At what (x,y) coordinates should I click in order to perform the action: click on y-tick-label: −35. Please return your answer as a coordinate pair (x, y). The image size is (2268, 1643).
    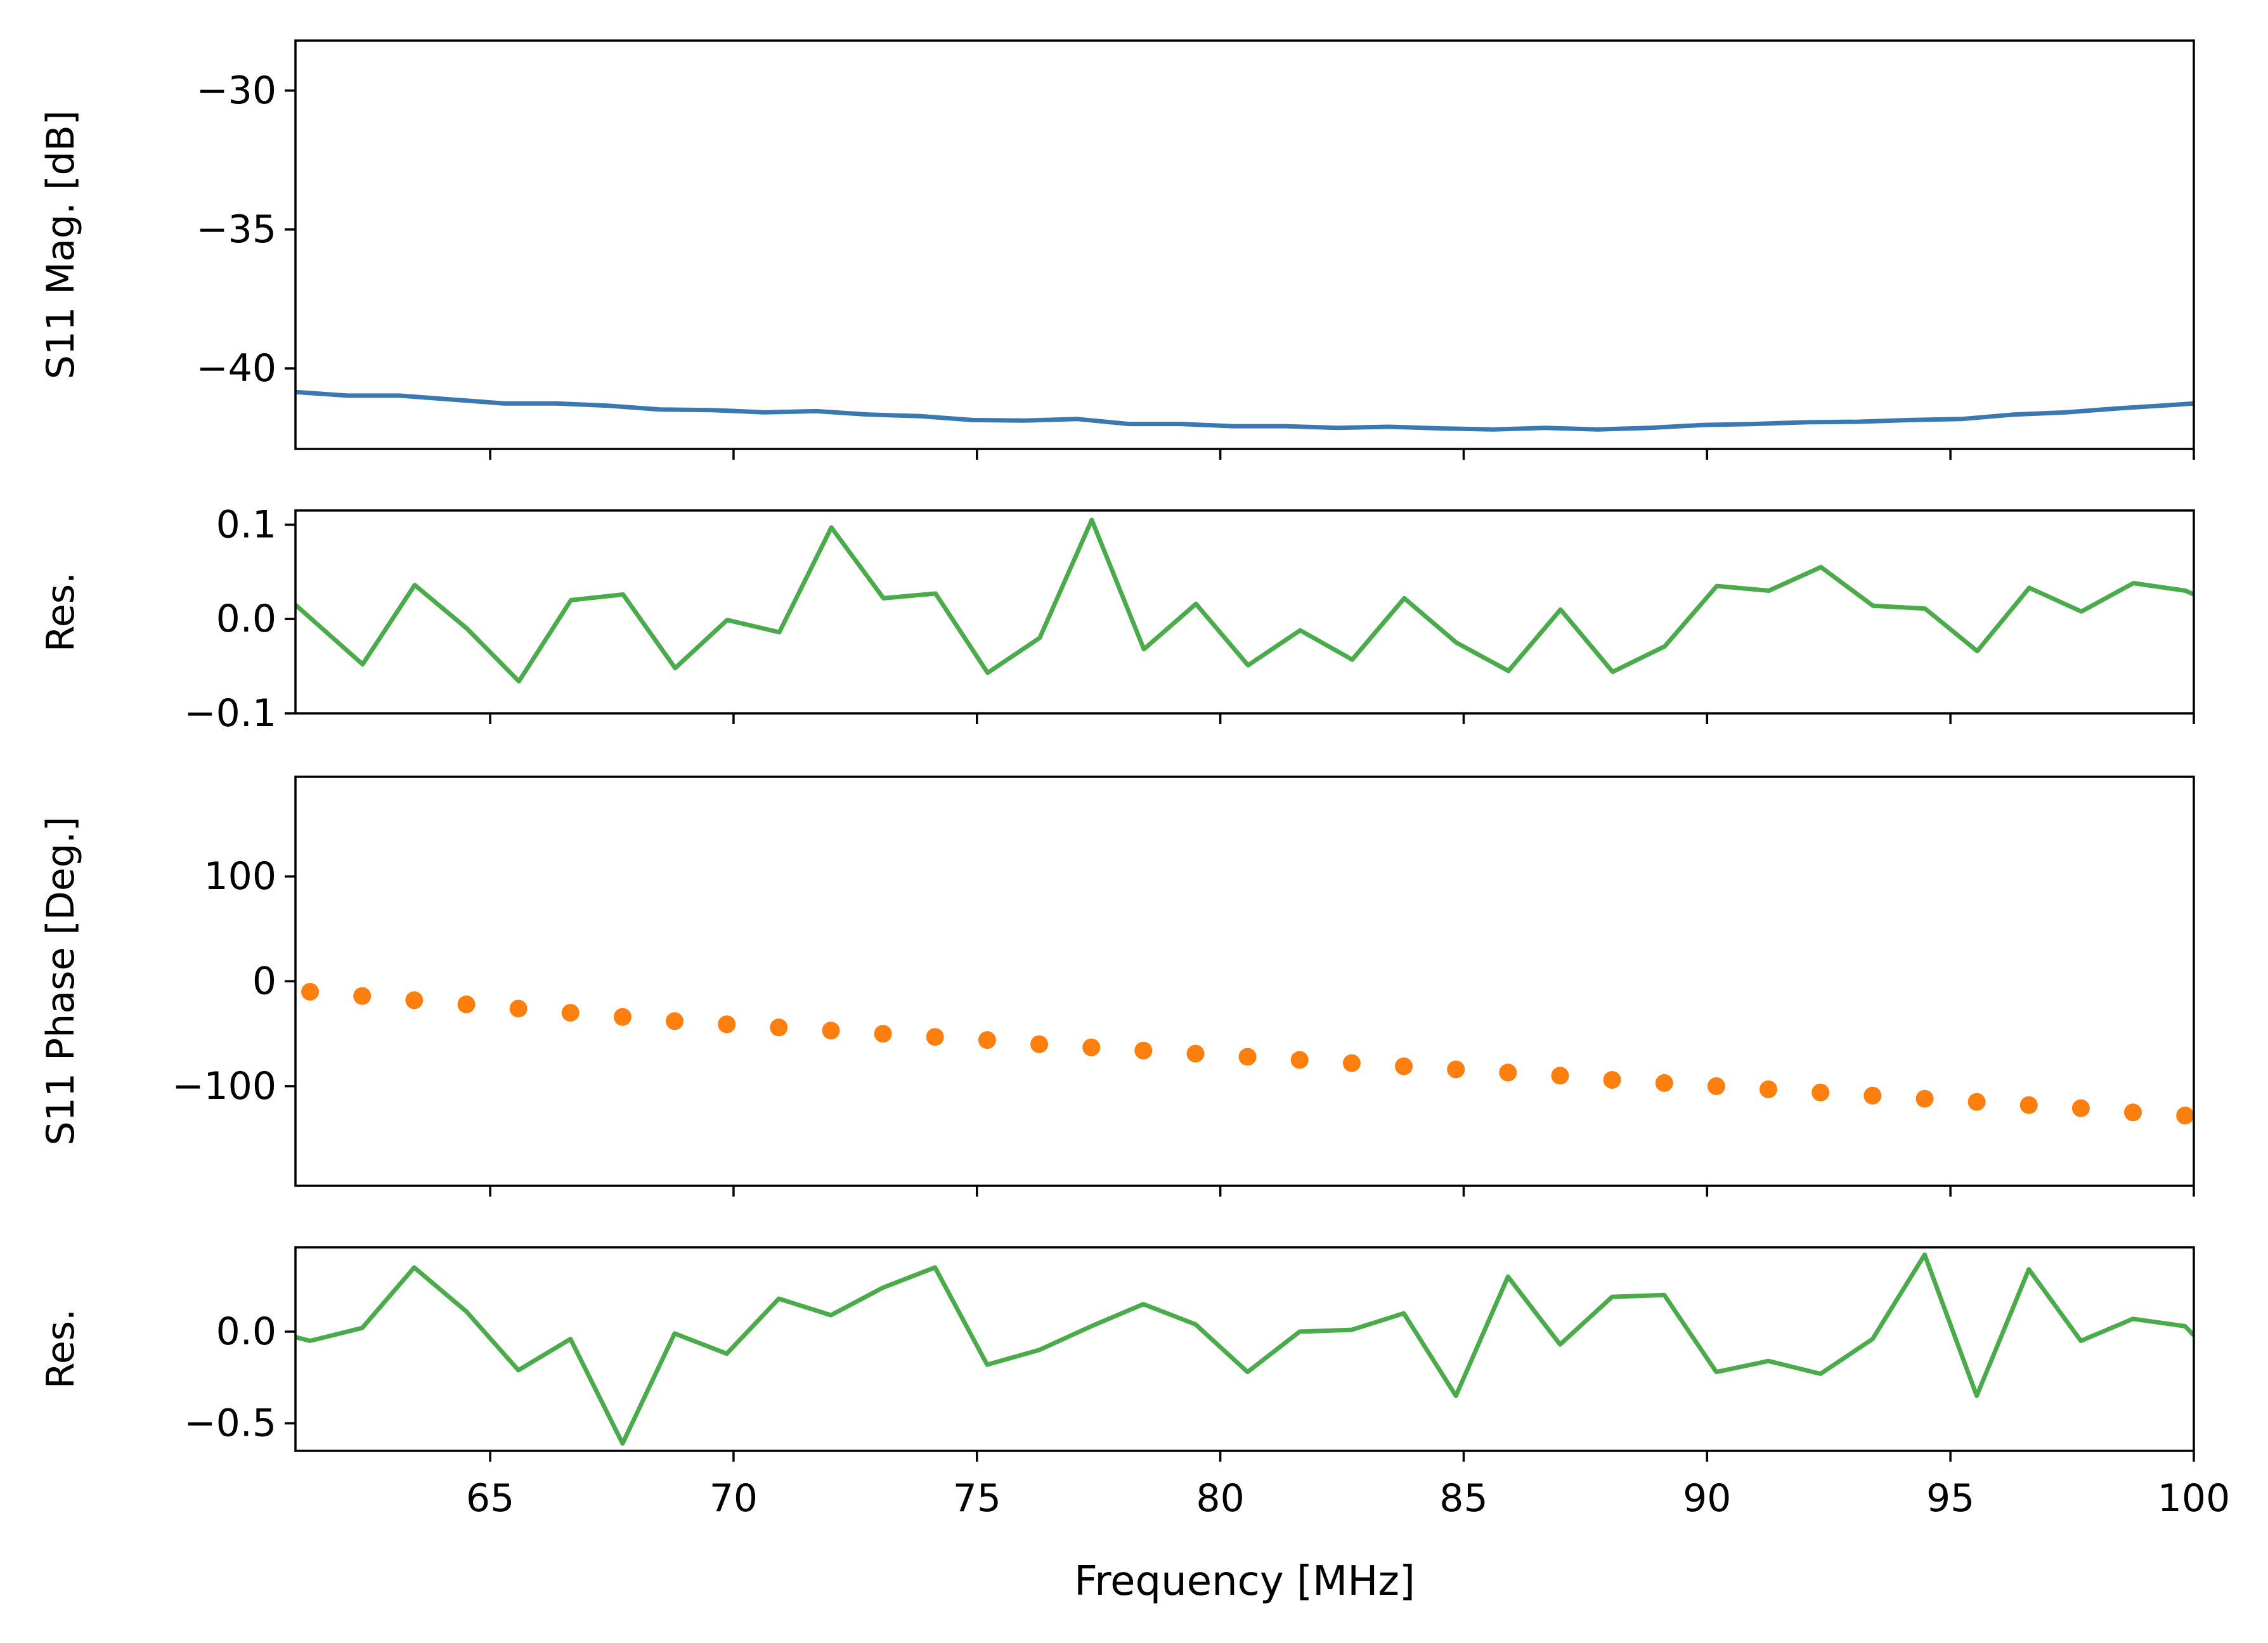
    Looking at the image, I should click on (236, 229).